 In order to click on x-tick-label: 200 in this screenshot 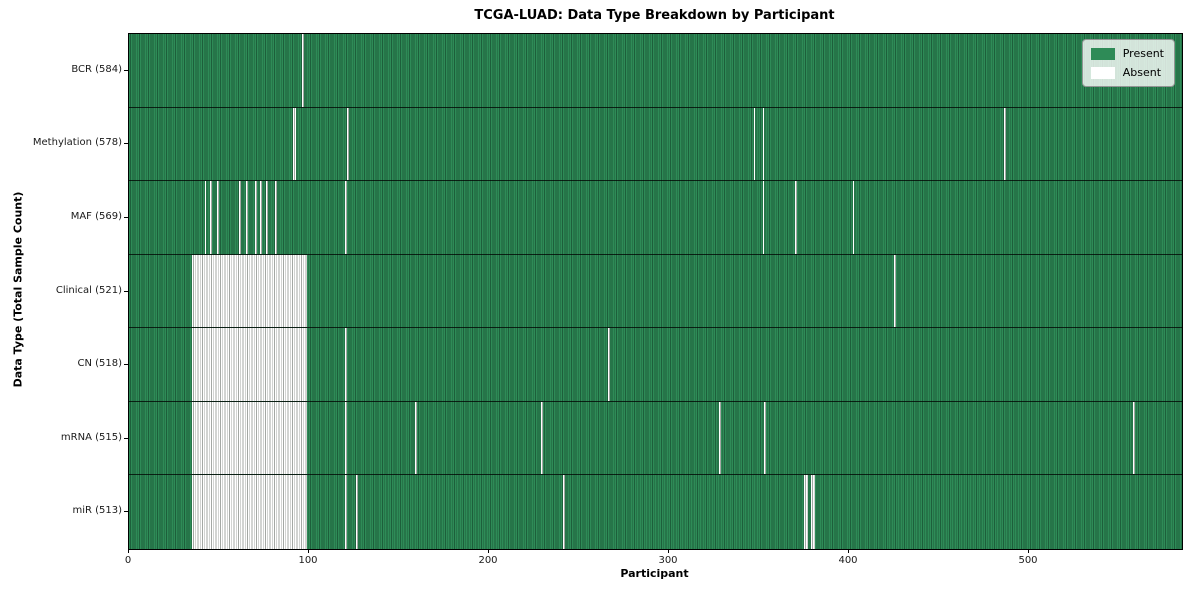, I will do `click(488, 560)`.